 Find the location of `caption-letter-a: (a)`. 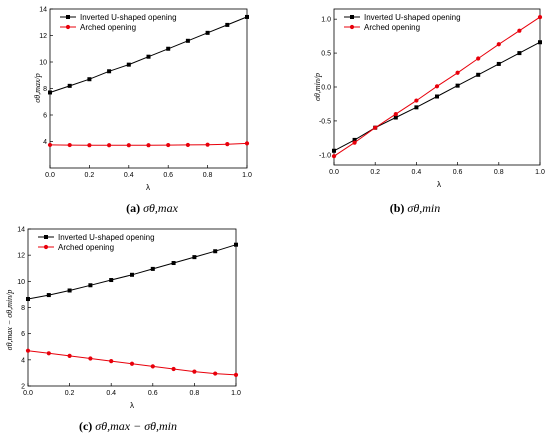

caption-letter-a: (a) is located at coordinates (133, 208).